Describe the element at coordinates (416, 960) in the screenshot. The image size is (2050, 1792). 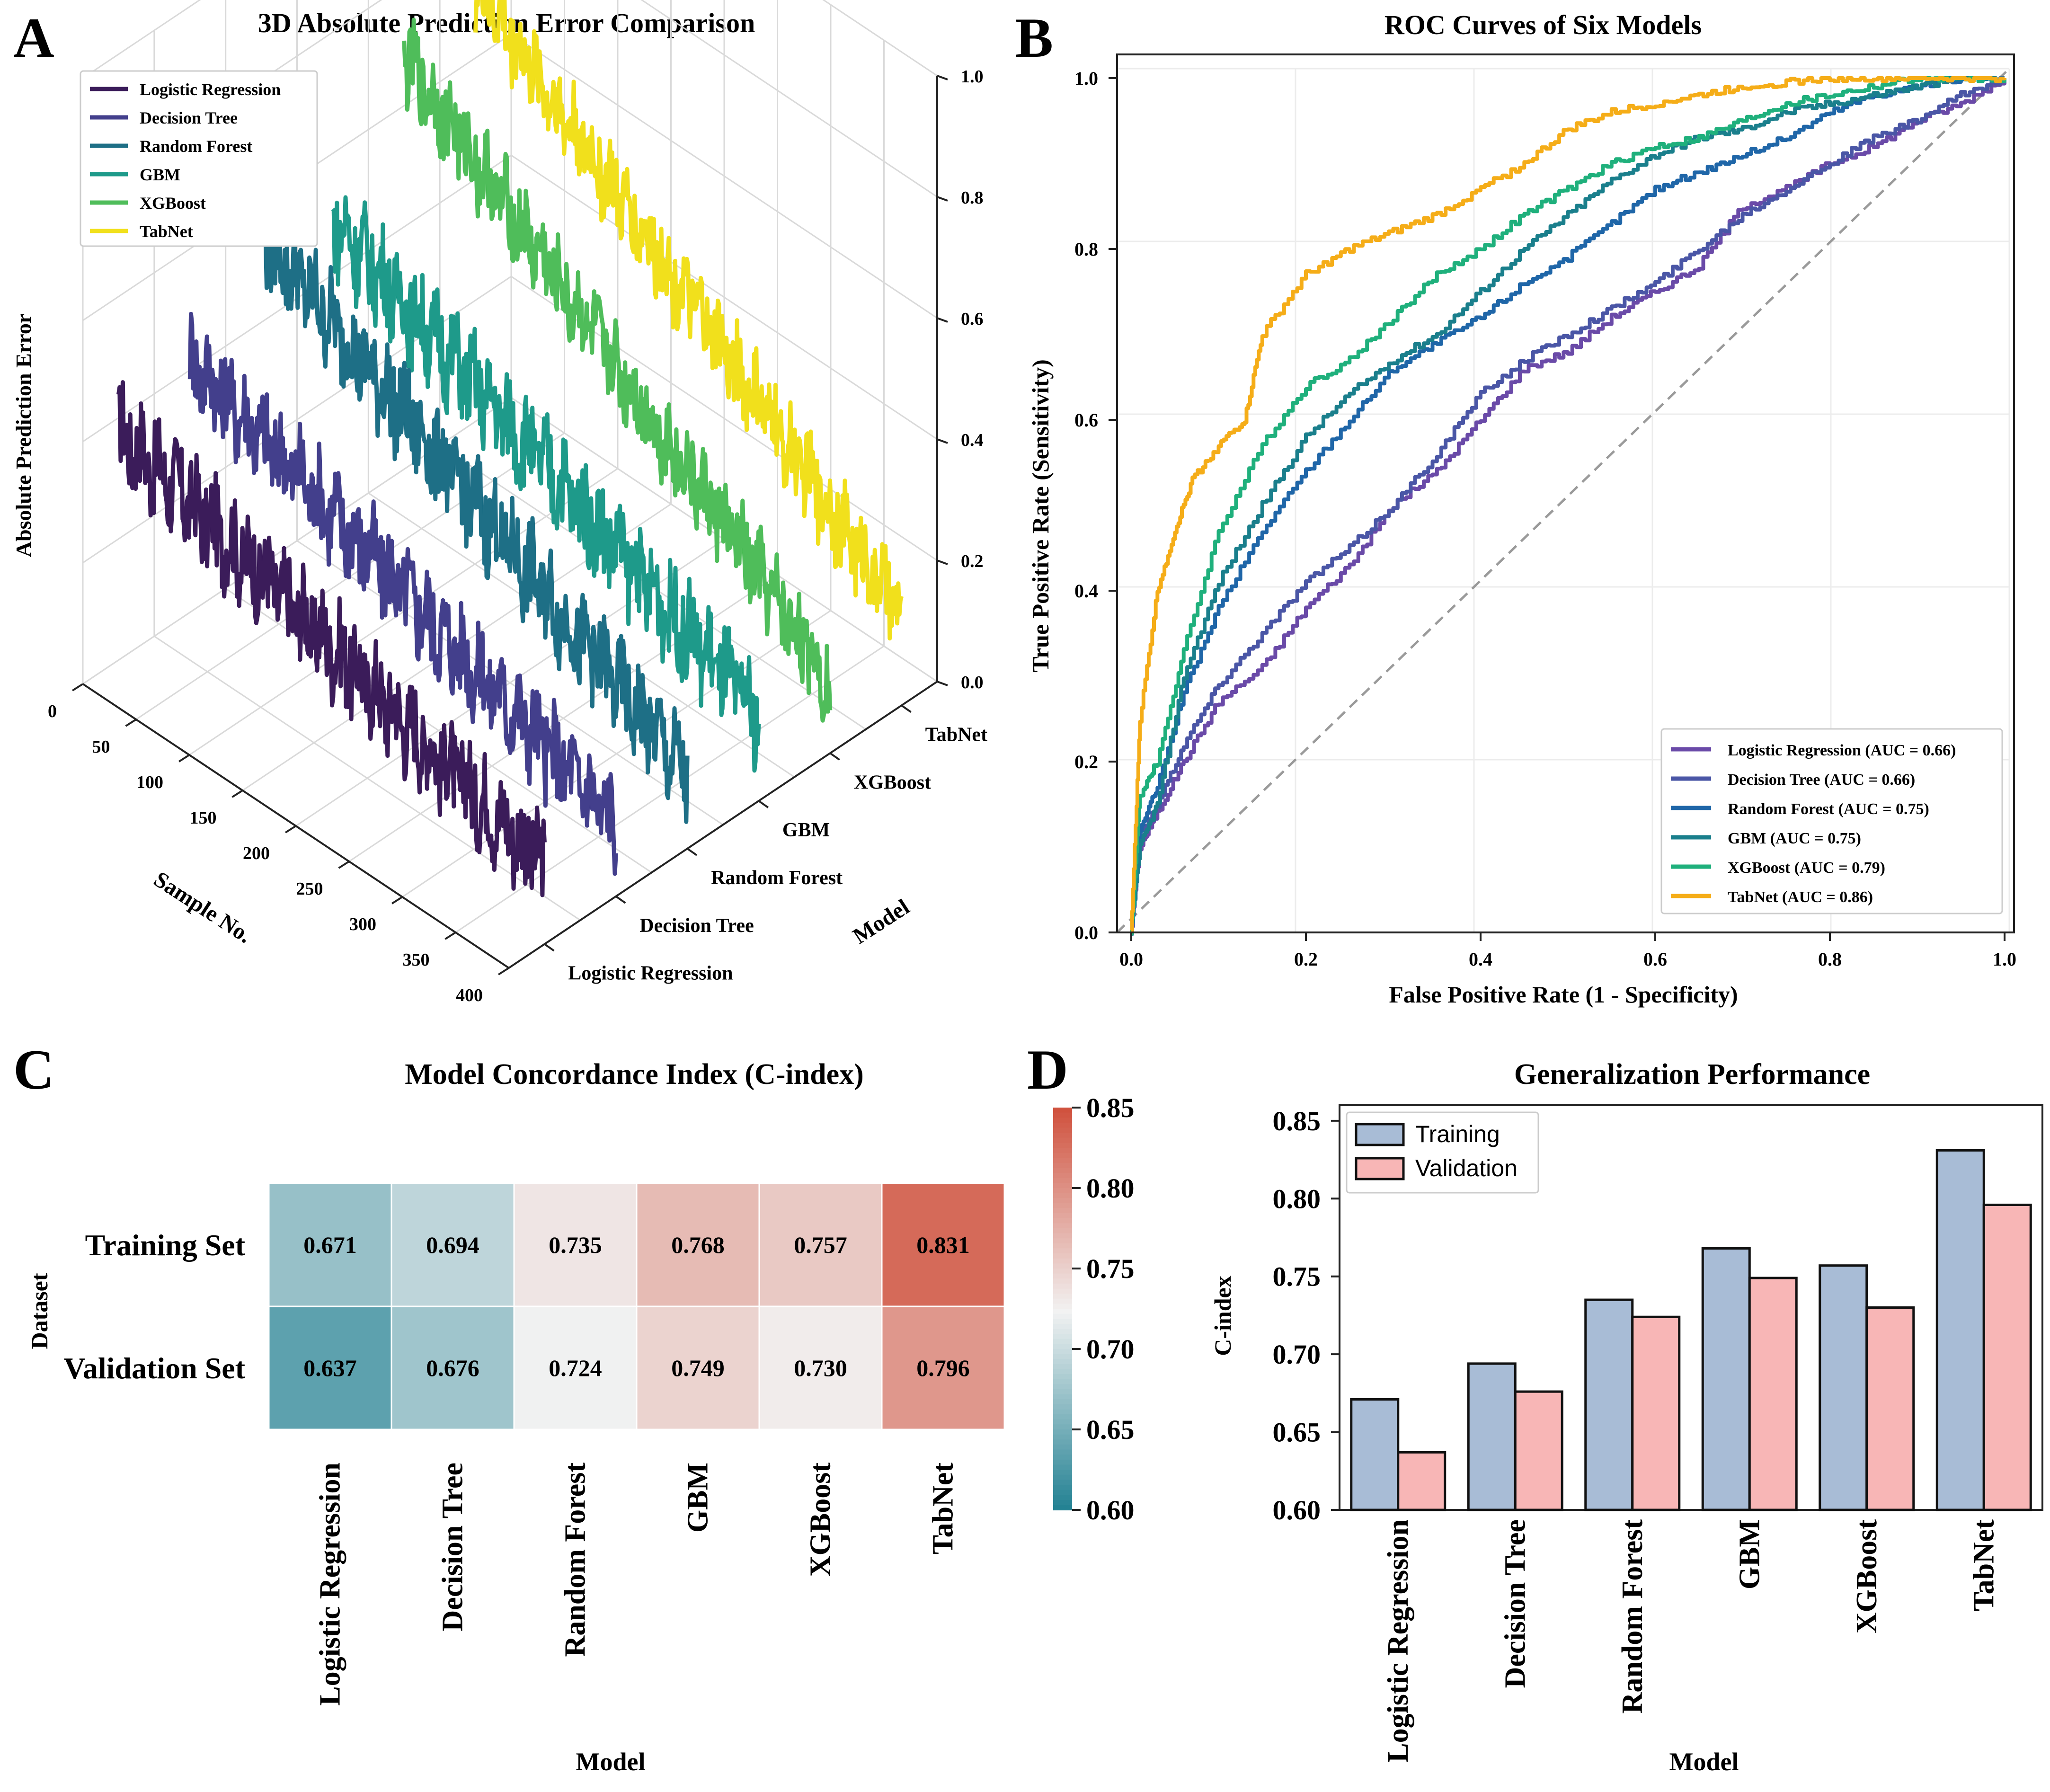
I see `a-x-tick-label: 350` at that location.